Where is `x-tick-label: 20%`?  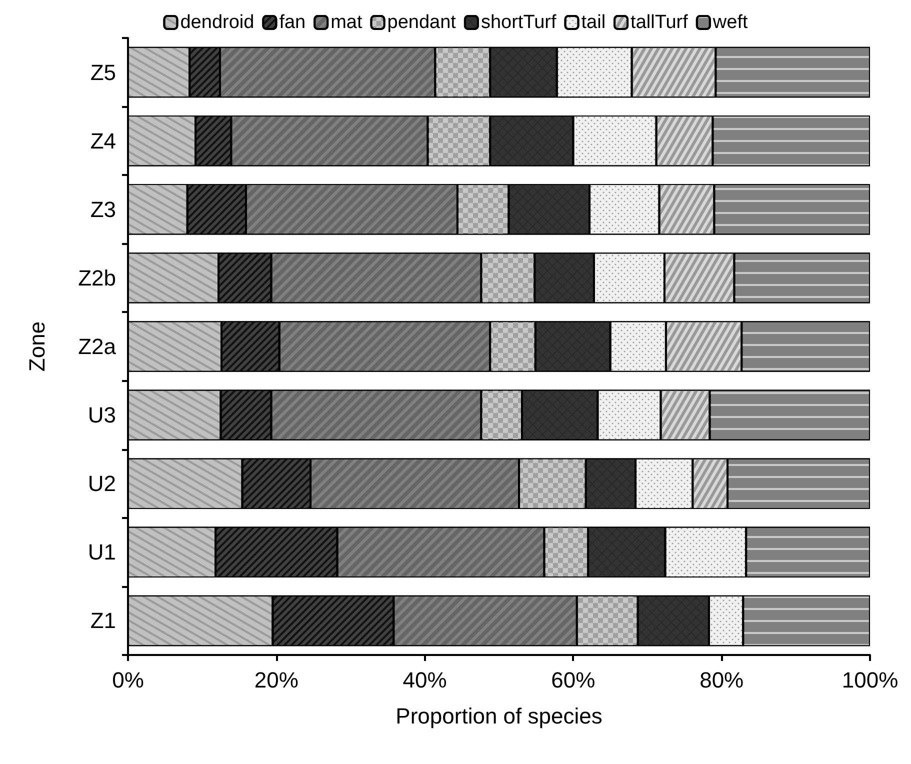 x-tick-label: 20% is located at coordinates (276, 680).